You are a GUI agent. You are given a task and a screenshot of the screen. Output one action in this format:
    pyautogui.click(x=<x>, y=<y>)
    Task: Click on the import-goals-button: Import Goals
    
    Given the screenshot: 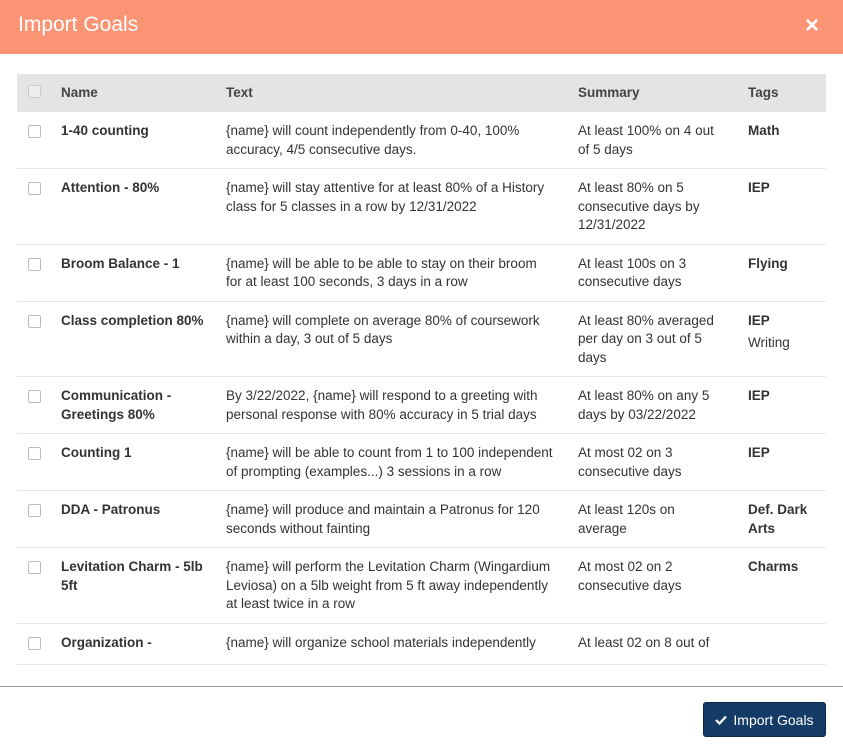 What is the action you would take?
    pyautogui.click(x=764, y=719)
    